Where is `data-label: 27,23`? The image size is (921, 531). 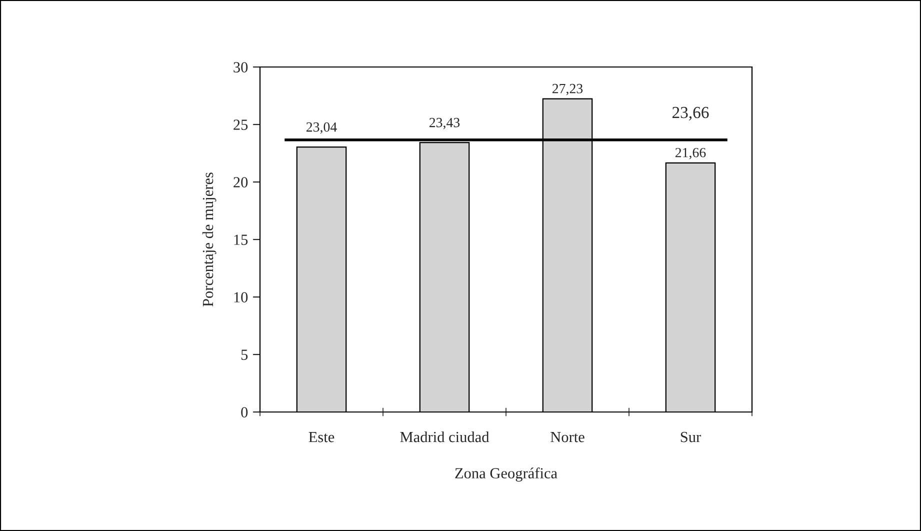
data-label: 27,23 is located at coordinates (567, 90).